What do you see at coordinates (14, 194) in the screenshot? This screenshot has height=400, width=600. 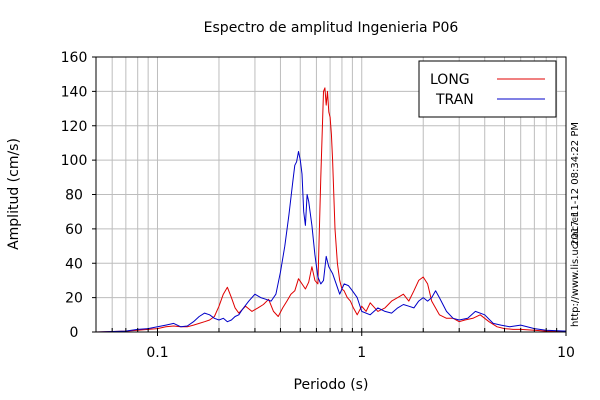 I see `y-axis-label: Amplitud (cm/s)` at bounding box center [14, 194].